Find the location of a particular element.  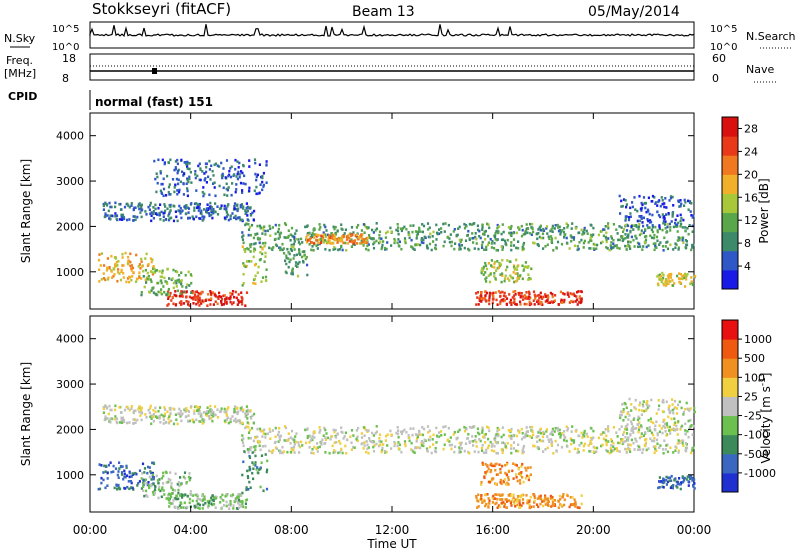

time-axis-tick-label: 16:00 is located at coordinates (492, 530).